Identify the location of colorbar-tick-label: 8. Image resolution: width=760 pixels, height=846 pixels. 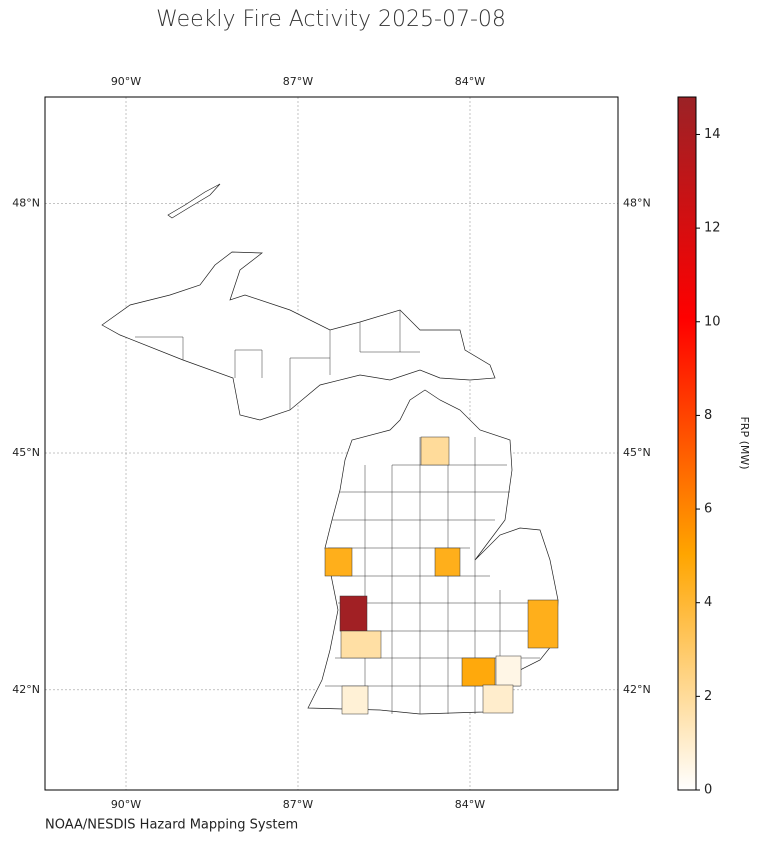
(708, 415).